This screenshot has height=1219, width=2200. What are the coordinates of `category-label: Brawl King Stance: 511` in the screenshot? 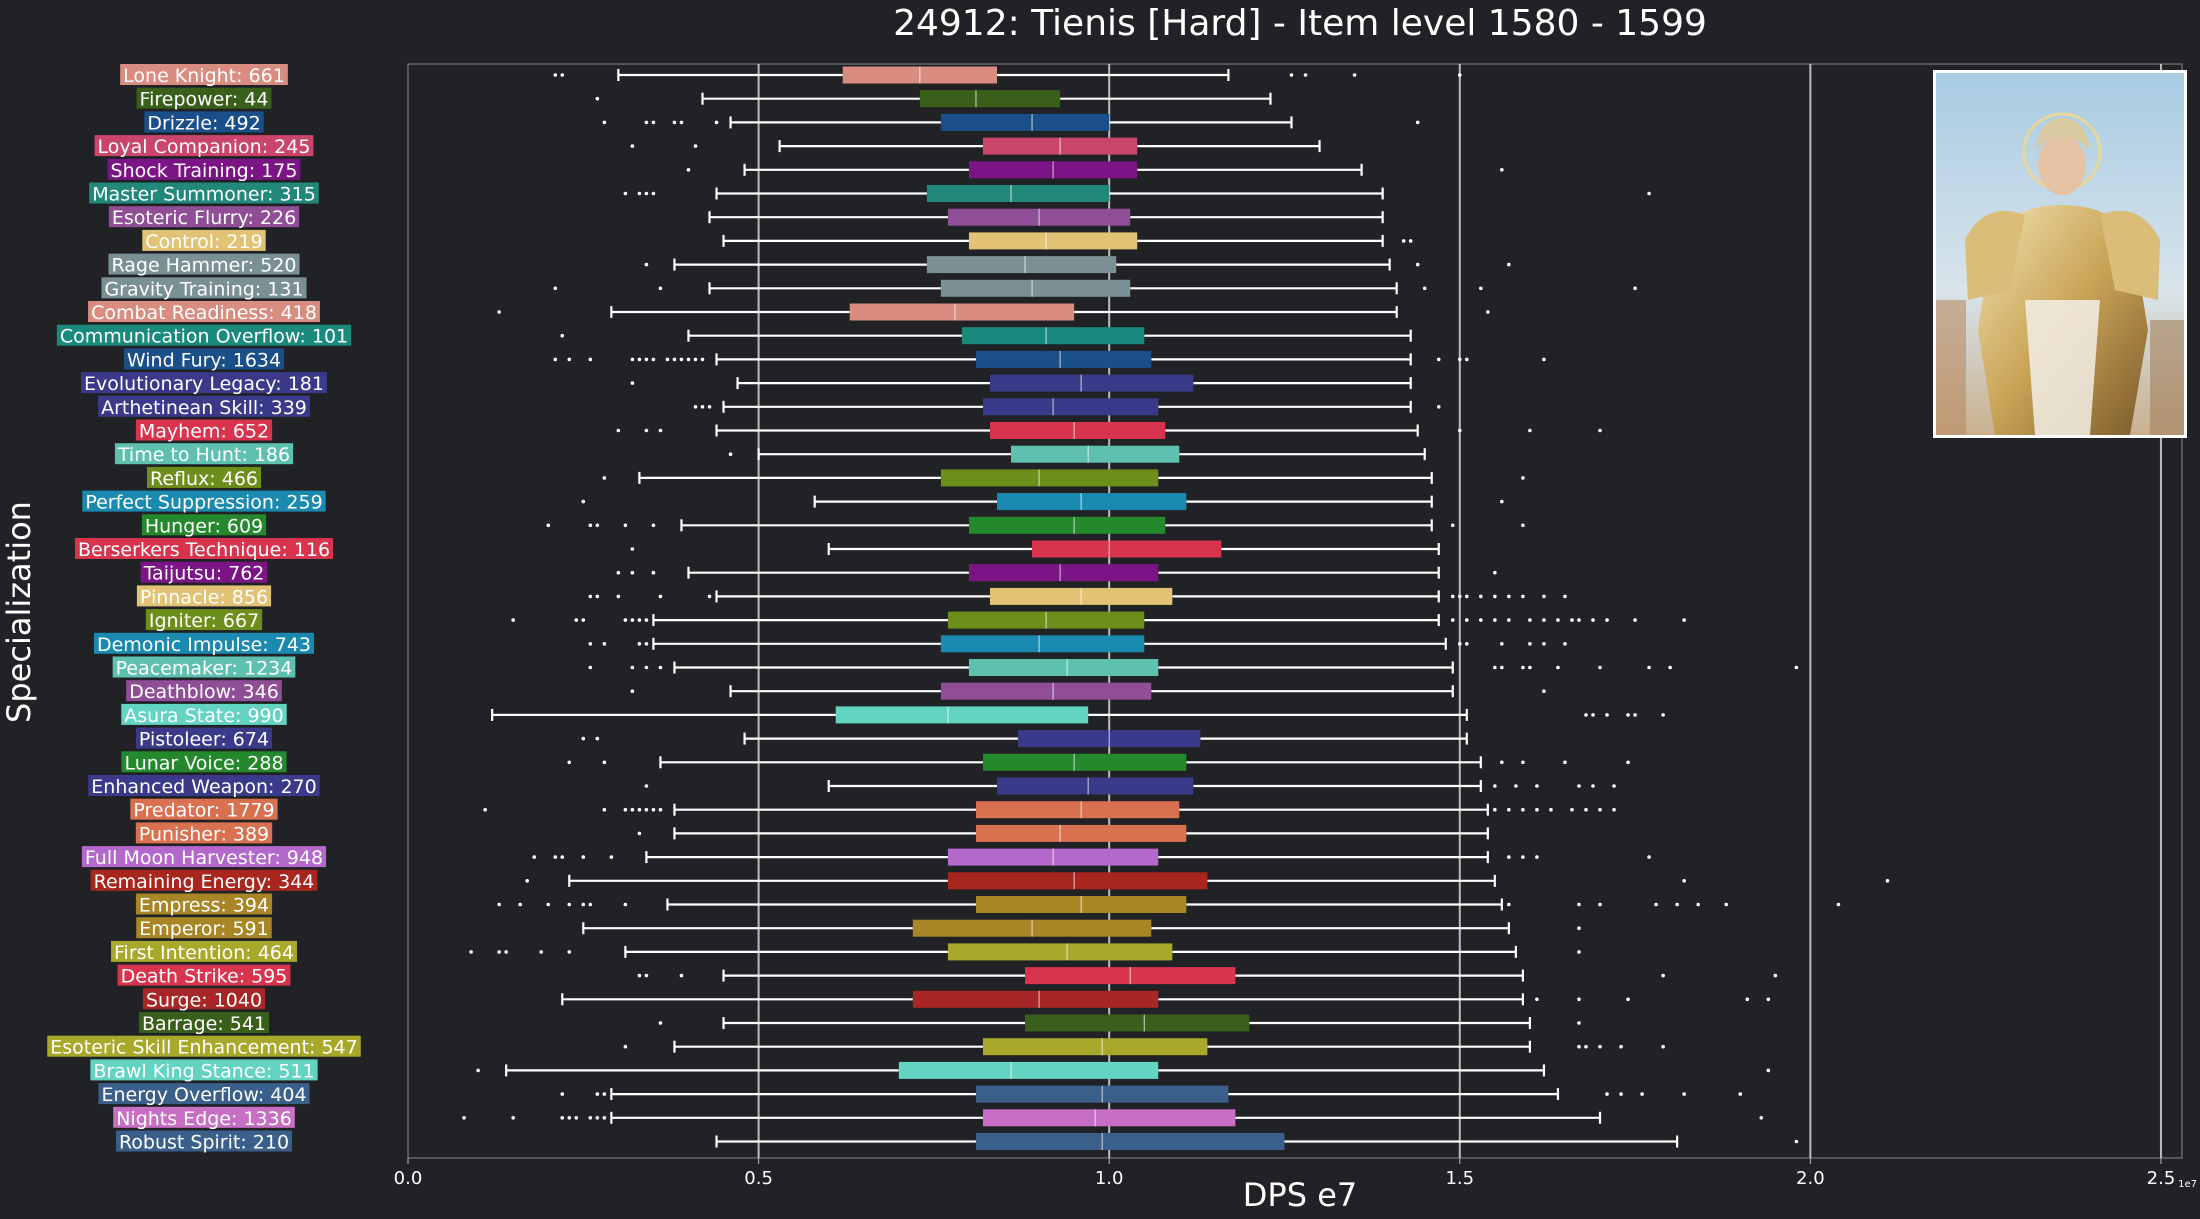 It's located at (204, 1070).